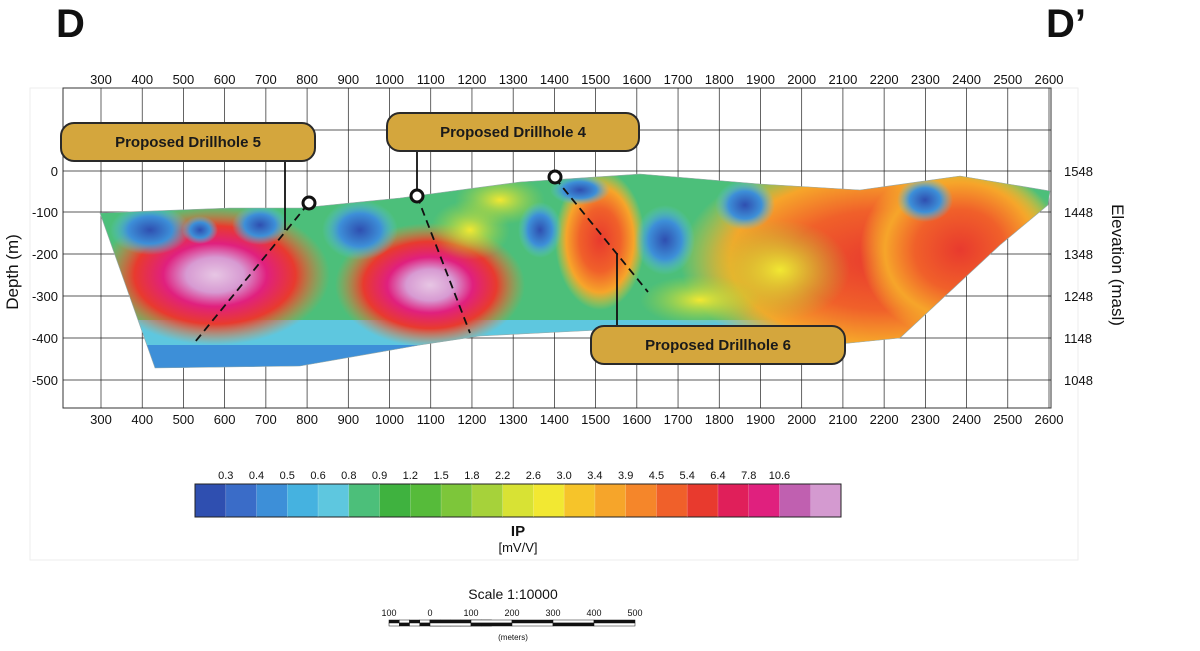  I want to click on x-tick-label-top: 1900, so click(760, 79).